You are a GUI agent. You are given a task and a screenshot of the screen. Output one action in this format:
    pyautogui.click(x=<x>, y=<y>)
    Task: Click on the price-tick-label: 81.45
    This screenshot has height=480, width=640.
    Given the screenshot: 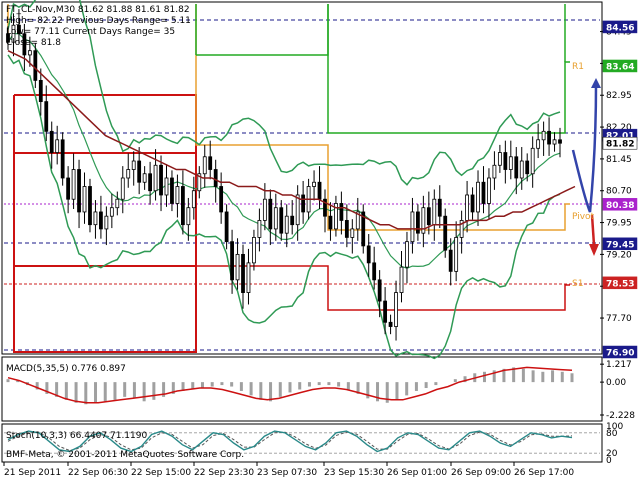 What is the action you would take?
    pyautogui.click(x=619, y=160)
    